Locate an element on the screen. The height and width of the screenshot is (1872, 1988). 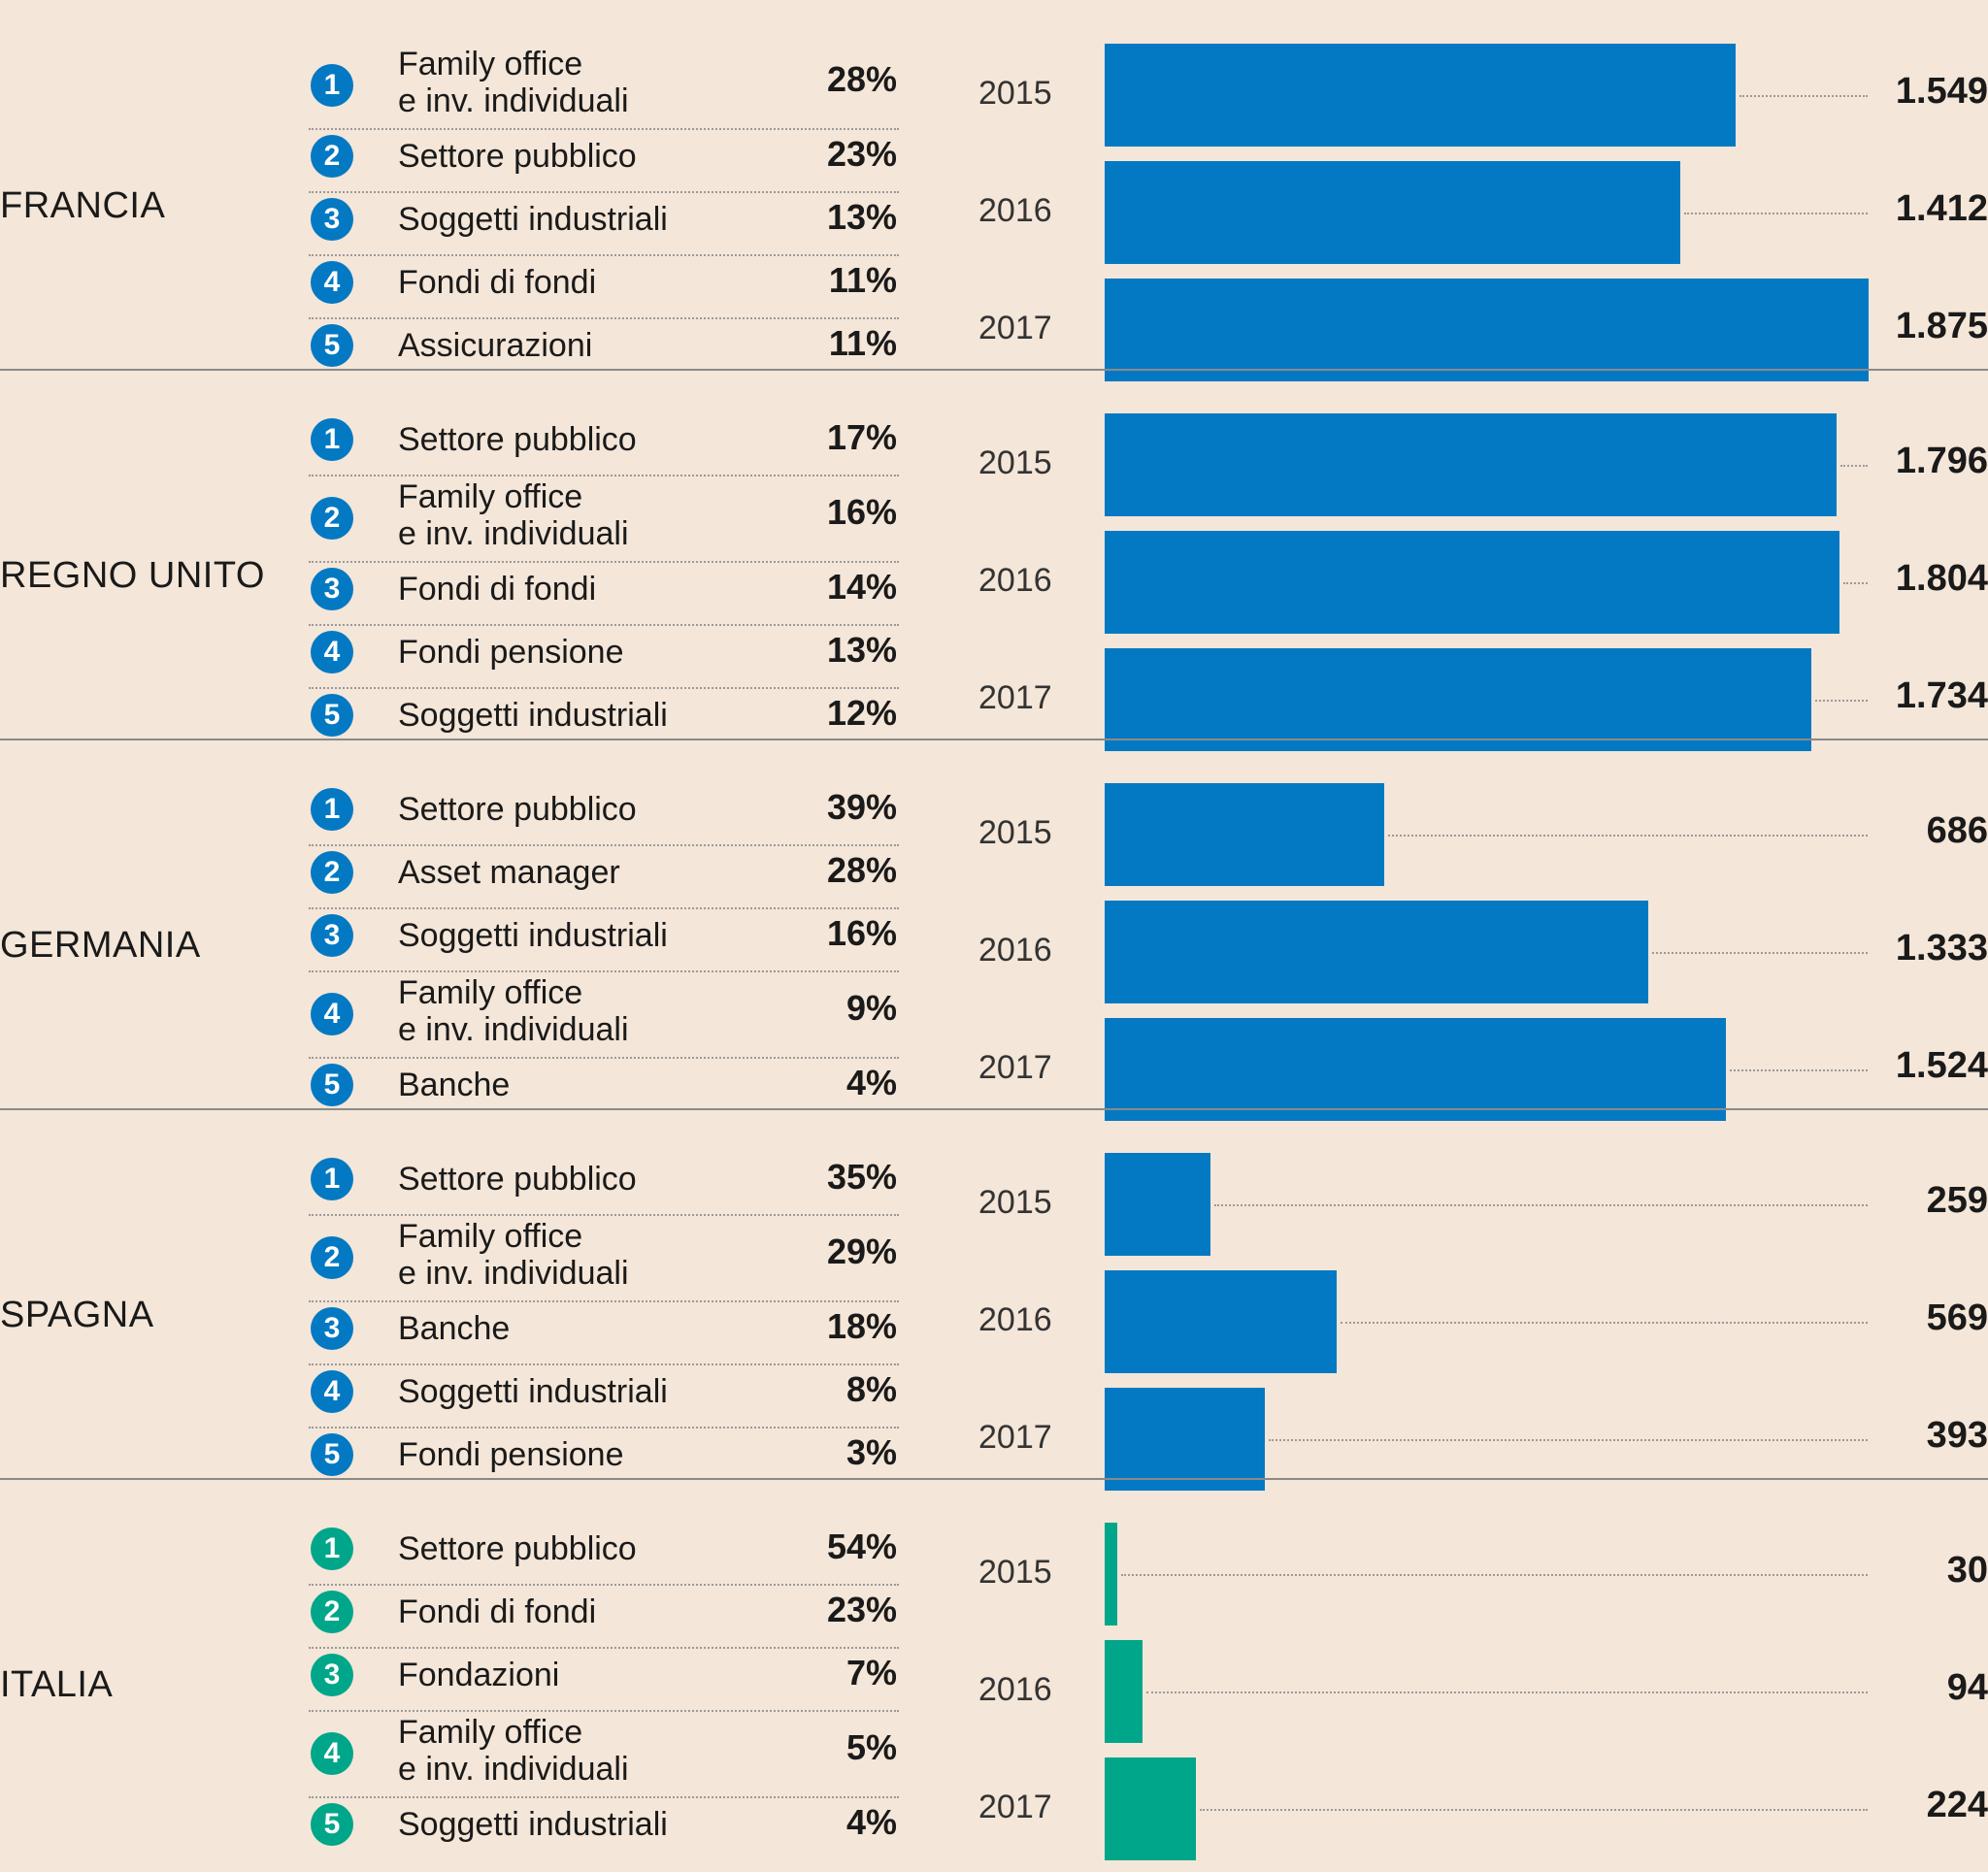
rank-label: Banche is located at coordinates (454, 1328).